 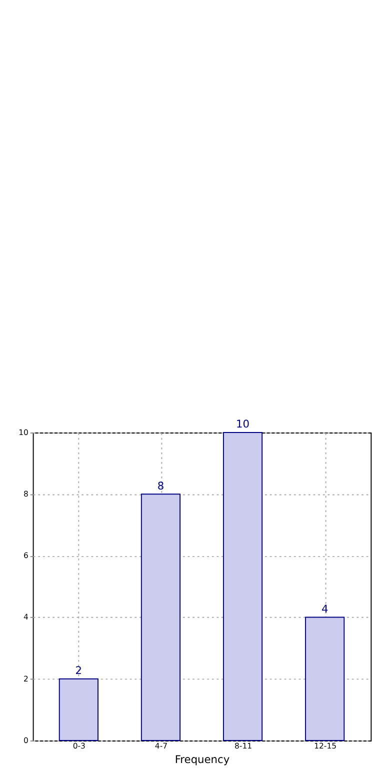 What do you see at coordinates (26, 679) in the screenshot?
I see `y-tick-label: 2` at bounding box center [26, 679].